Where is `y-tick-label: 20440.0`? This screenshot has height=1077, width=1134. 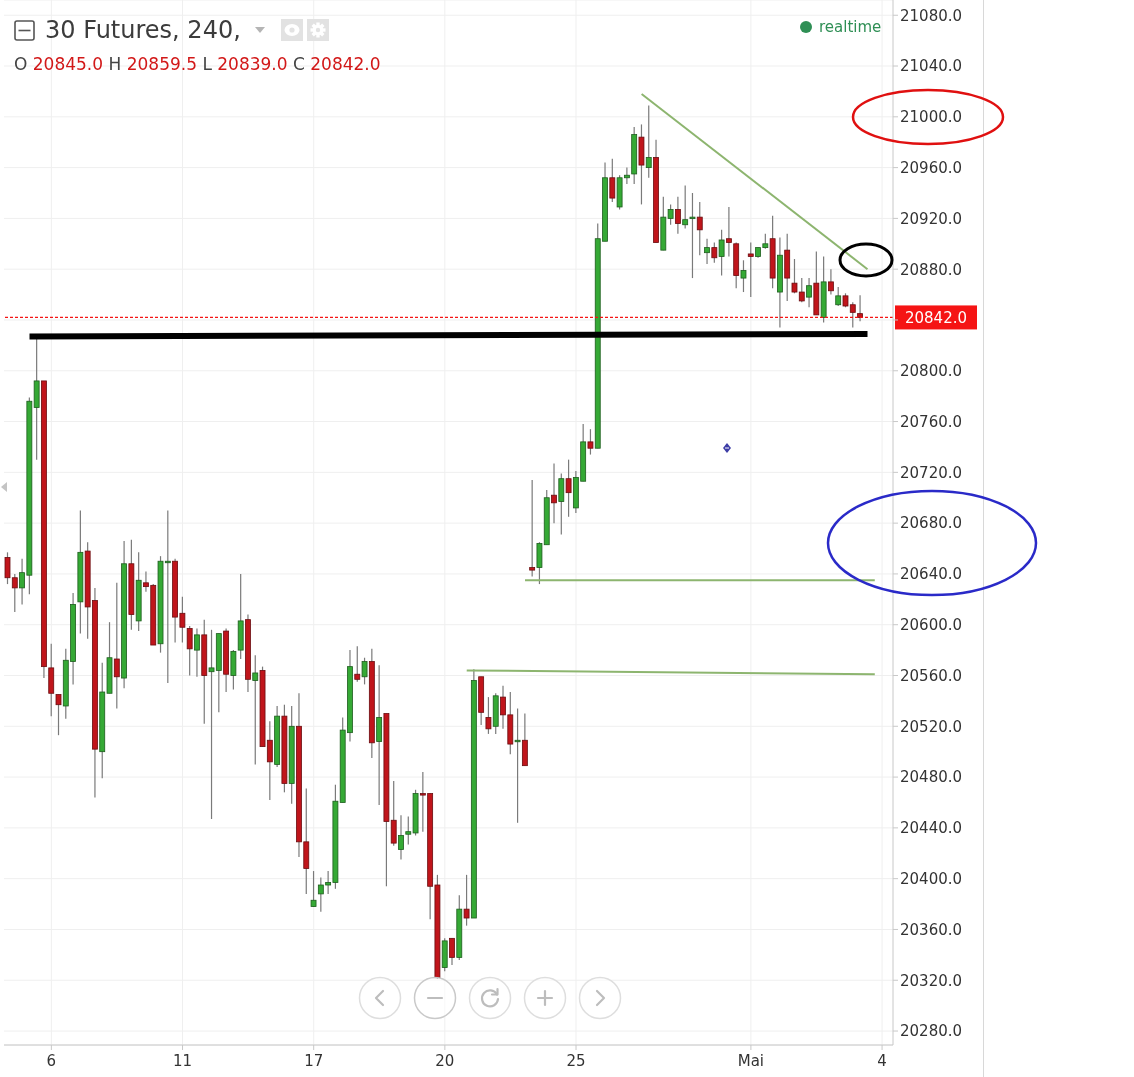
y-tick-label: 20440.0 is located at coordinates (931, 828).